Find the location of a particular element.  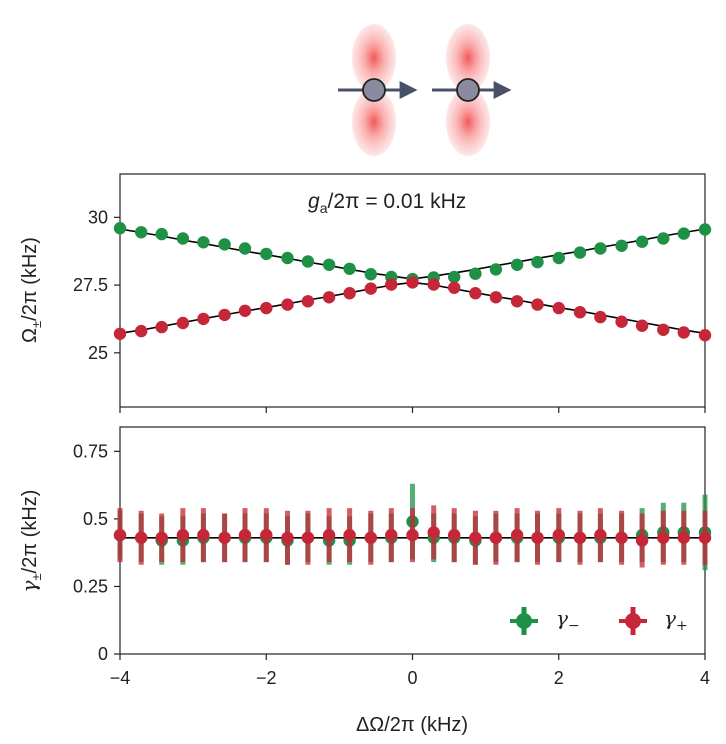

oscillator-illustration is located at coordinates (425, 90).